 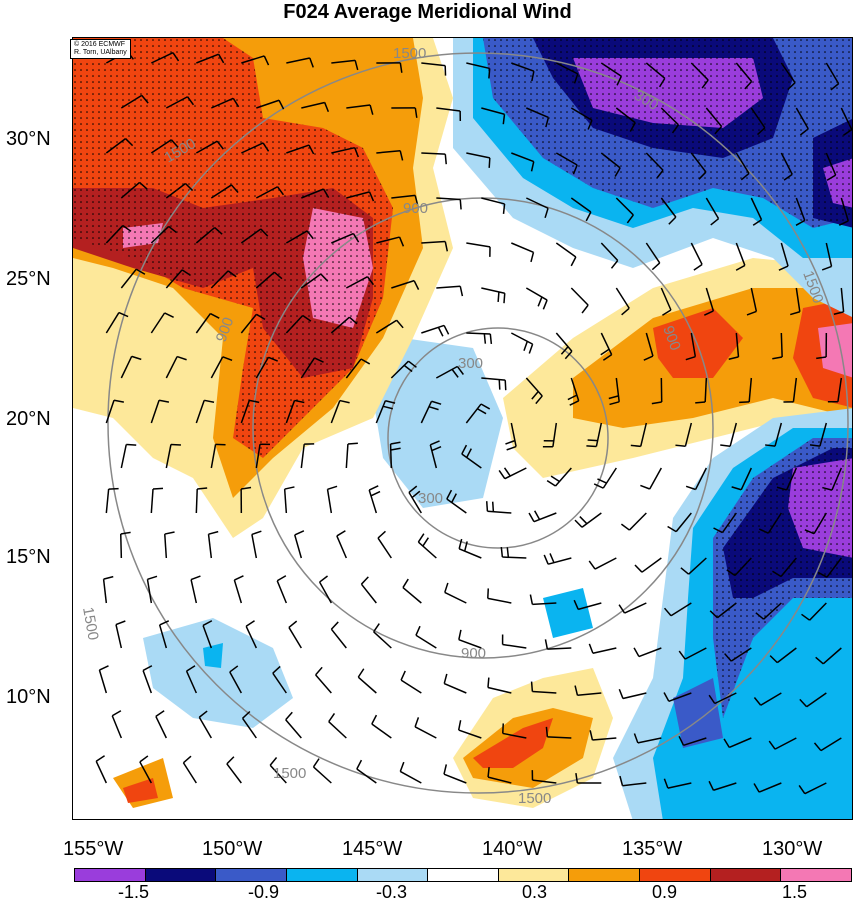 I want to click on lat-label: 25°N, so click(x=28, y=279).